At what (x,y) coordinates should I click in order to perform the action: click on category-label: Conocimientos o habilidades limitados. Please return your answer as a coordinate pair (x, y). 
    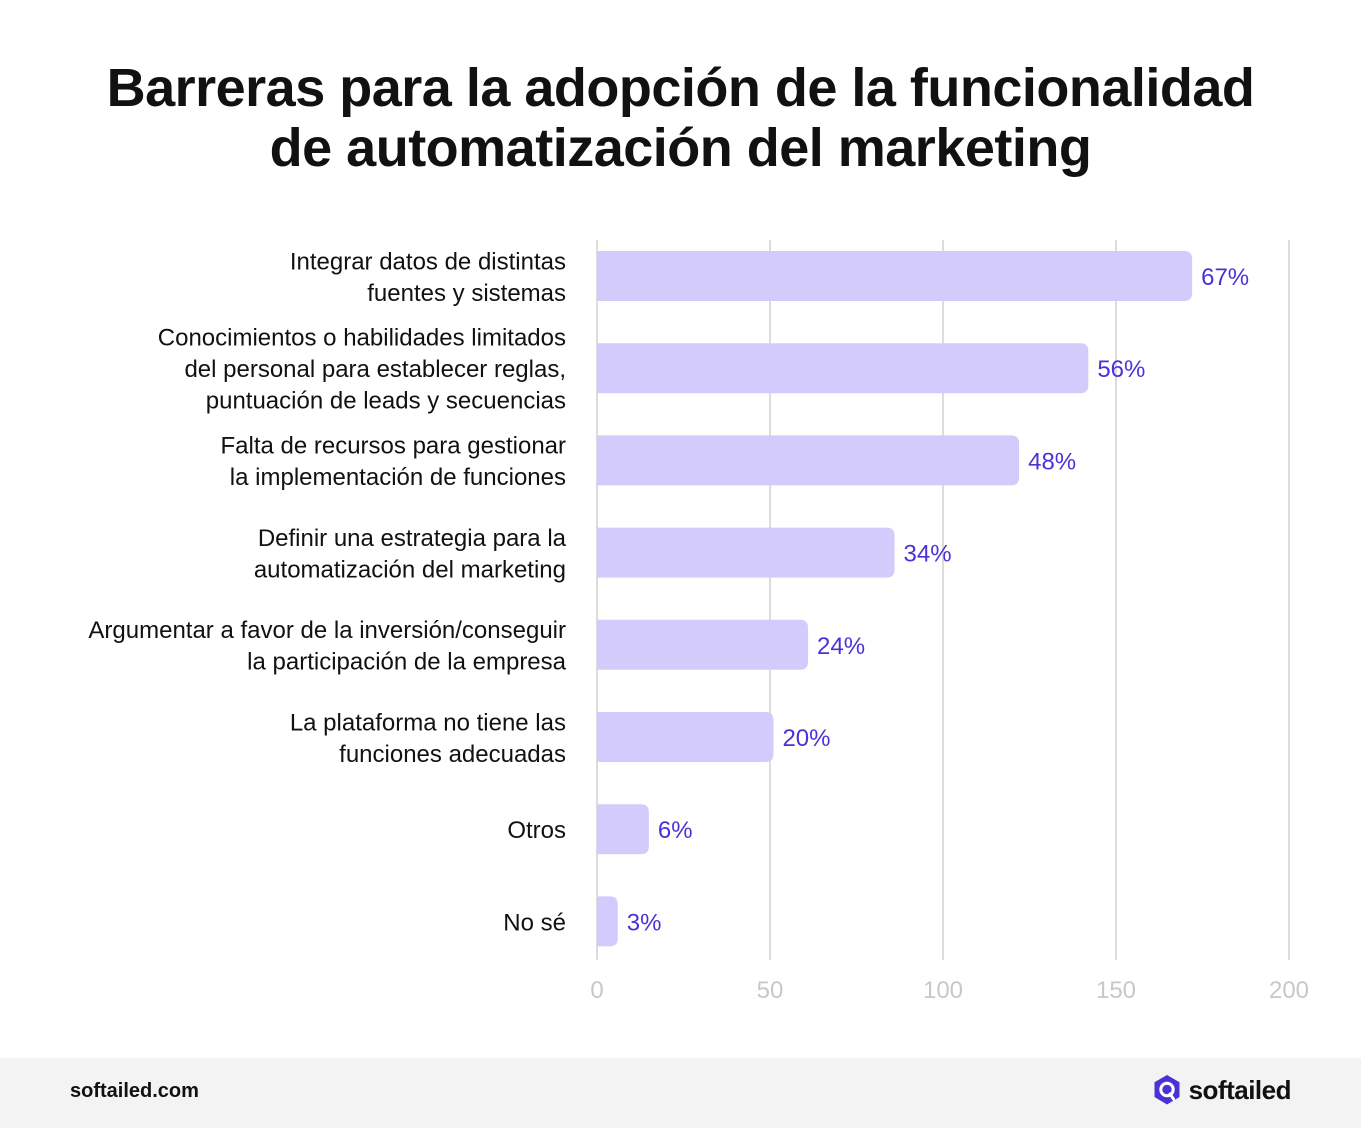
    Looking at the image, I should click on (362, 338).